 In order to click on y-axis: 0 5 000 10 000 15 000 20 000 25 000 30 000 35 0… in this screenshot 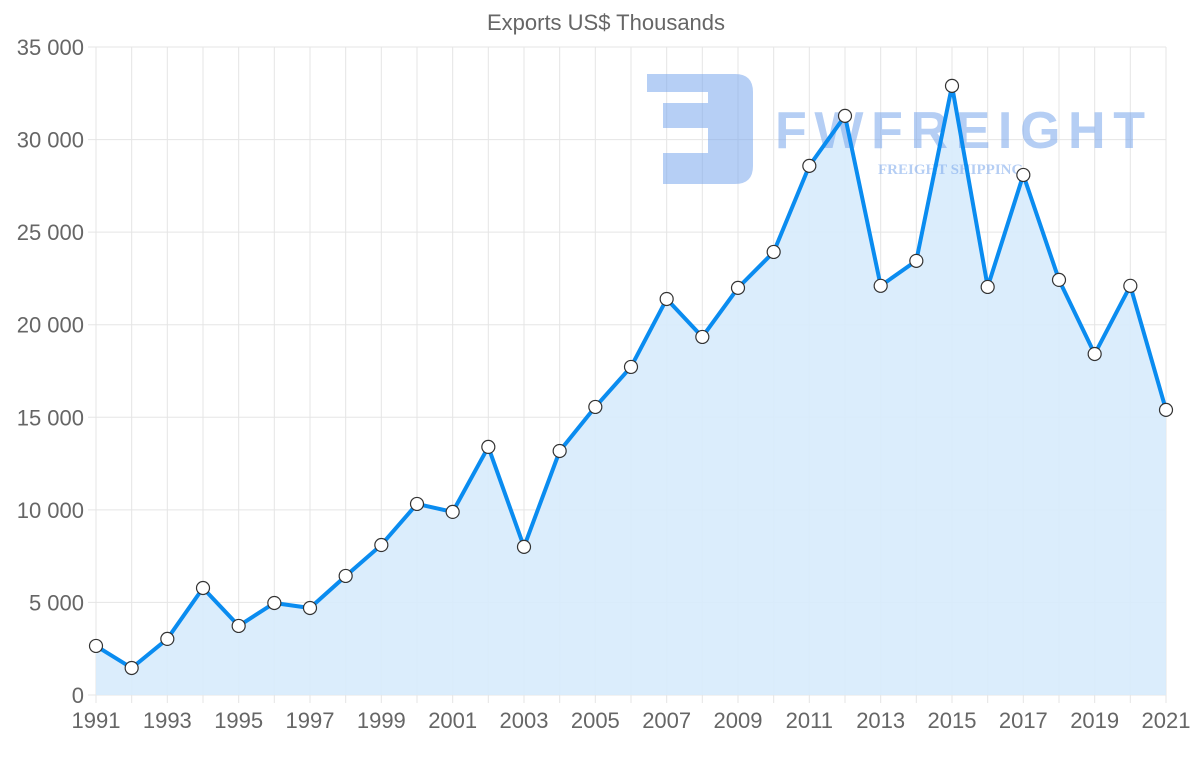, I will do `click(50, 371)`.